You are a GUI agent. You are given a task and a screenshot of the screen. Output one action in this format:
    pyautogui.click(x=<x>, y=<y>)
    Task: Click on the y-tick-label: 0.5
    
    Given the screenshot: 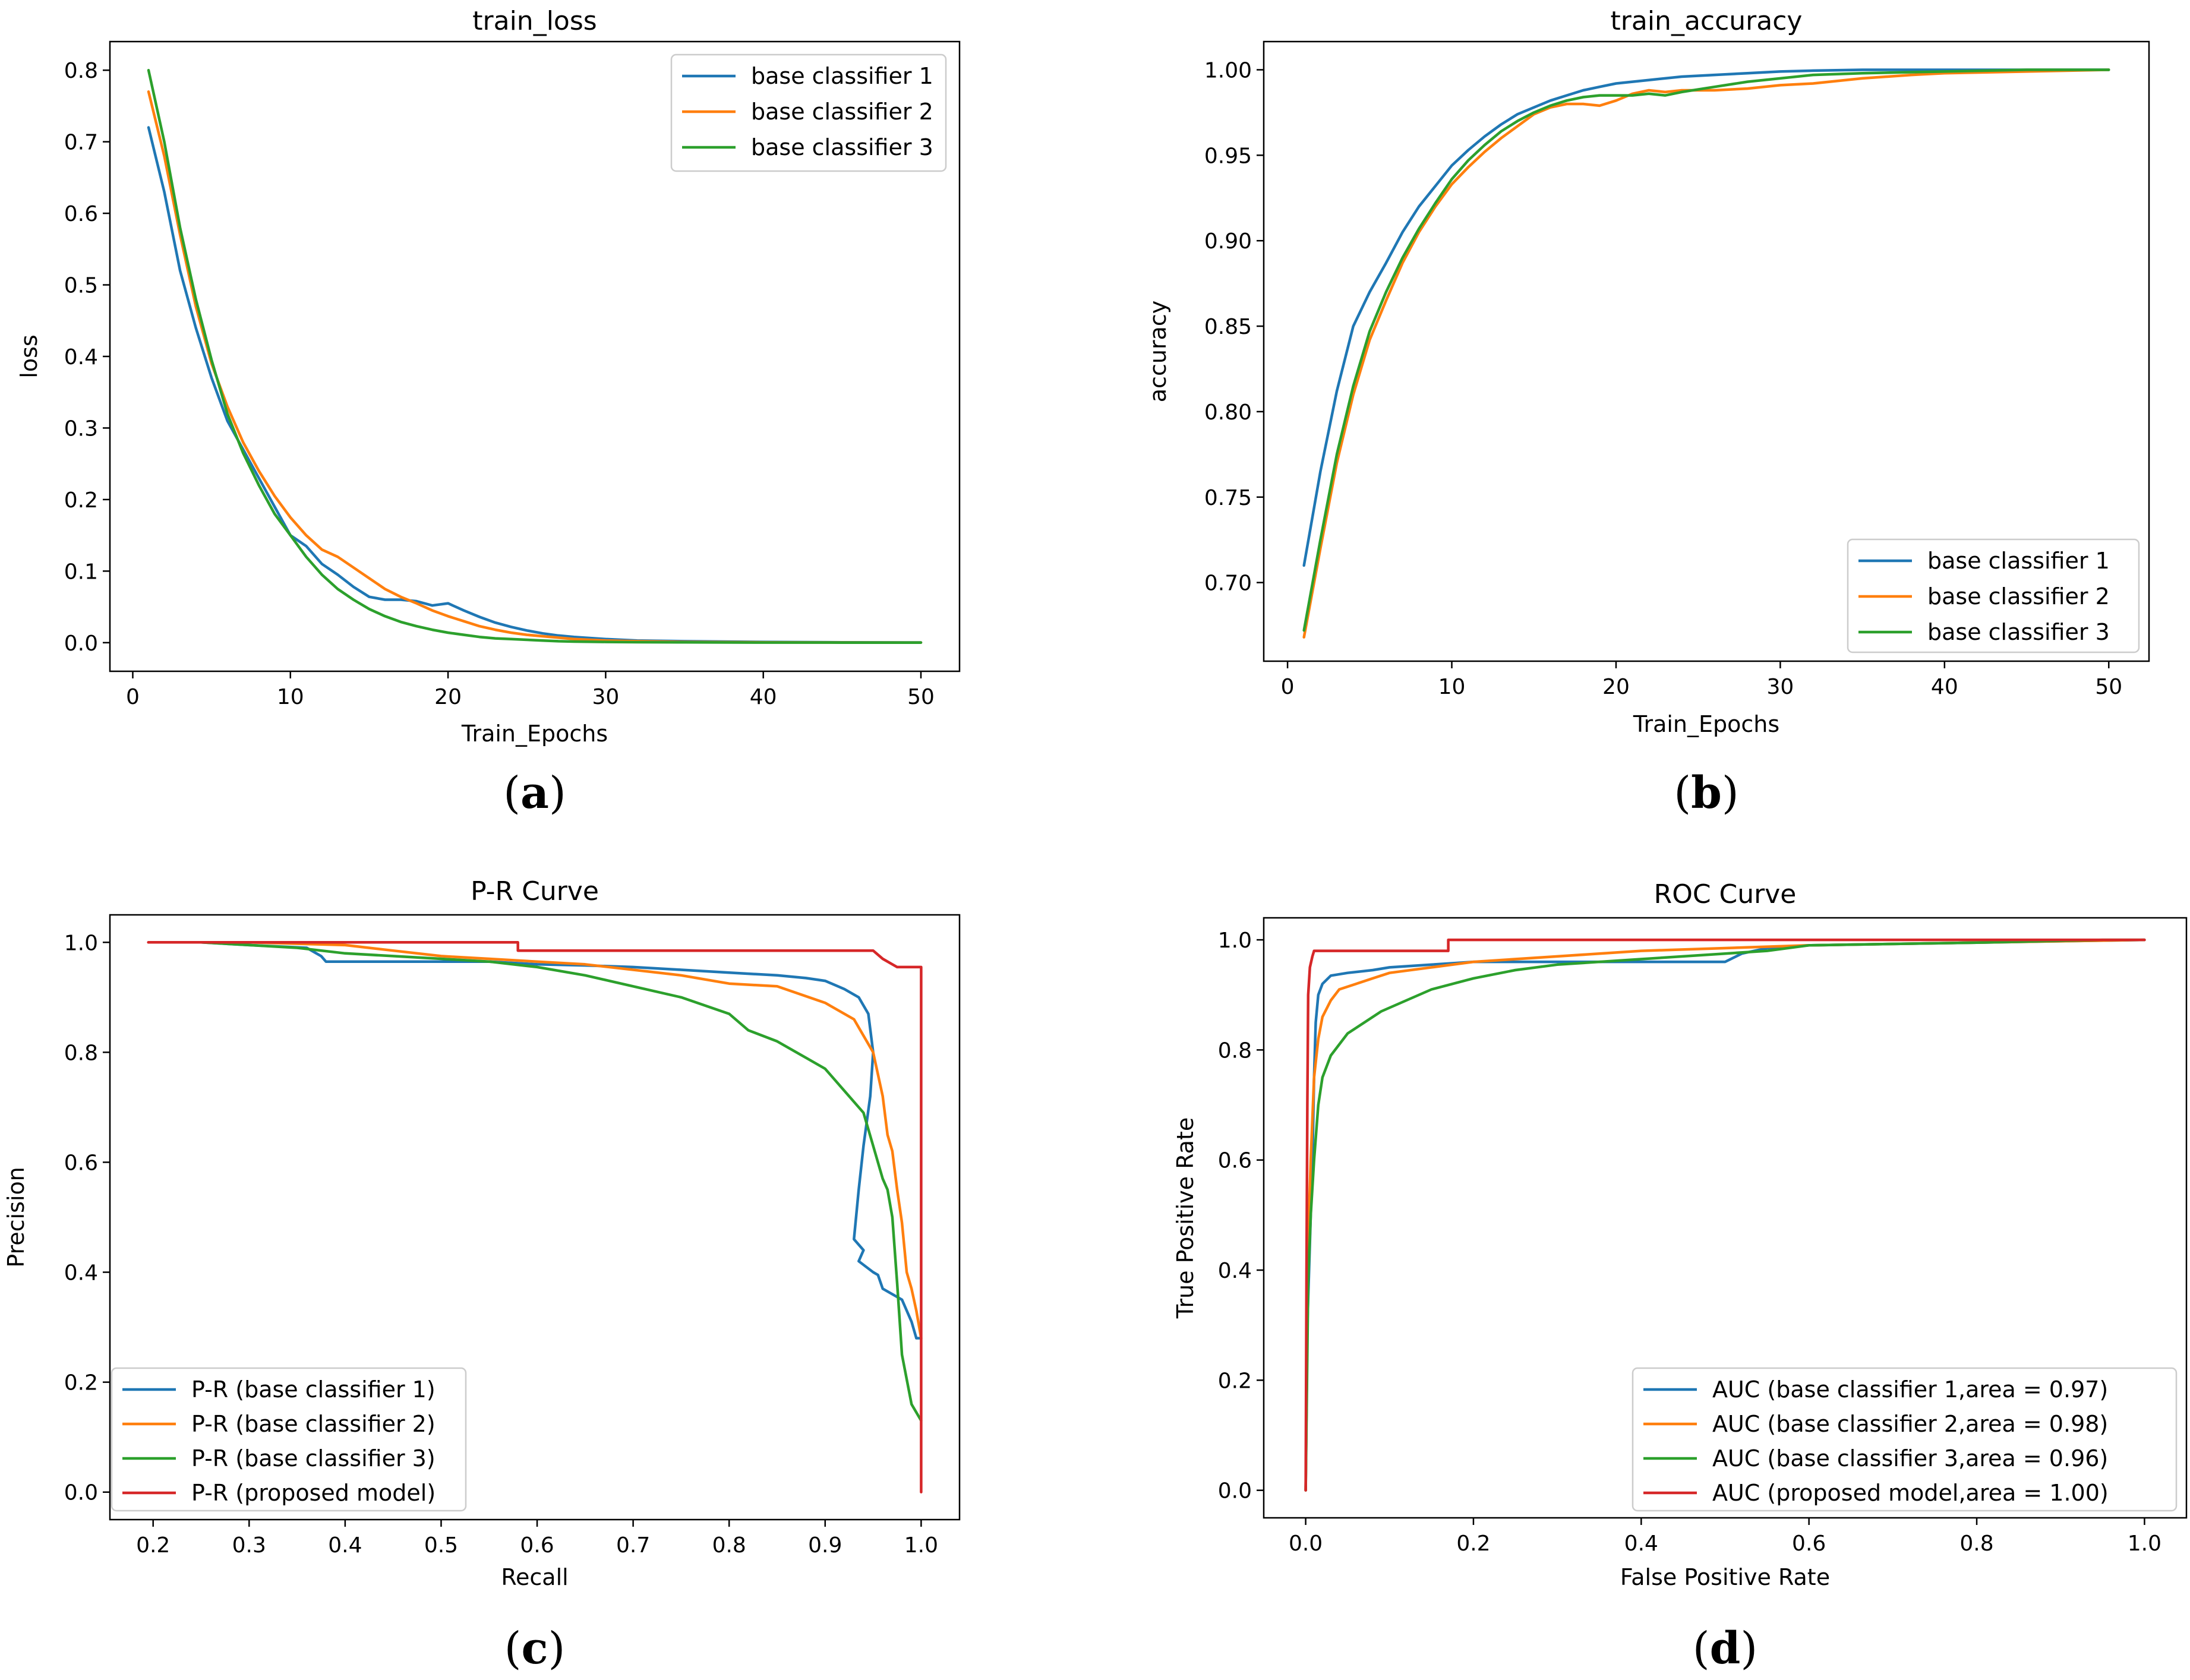 What is the action you would take?
    pyautogui.click(x=81, y=286)
    